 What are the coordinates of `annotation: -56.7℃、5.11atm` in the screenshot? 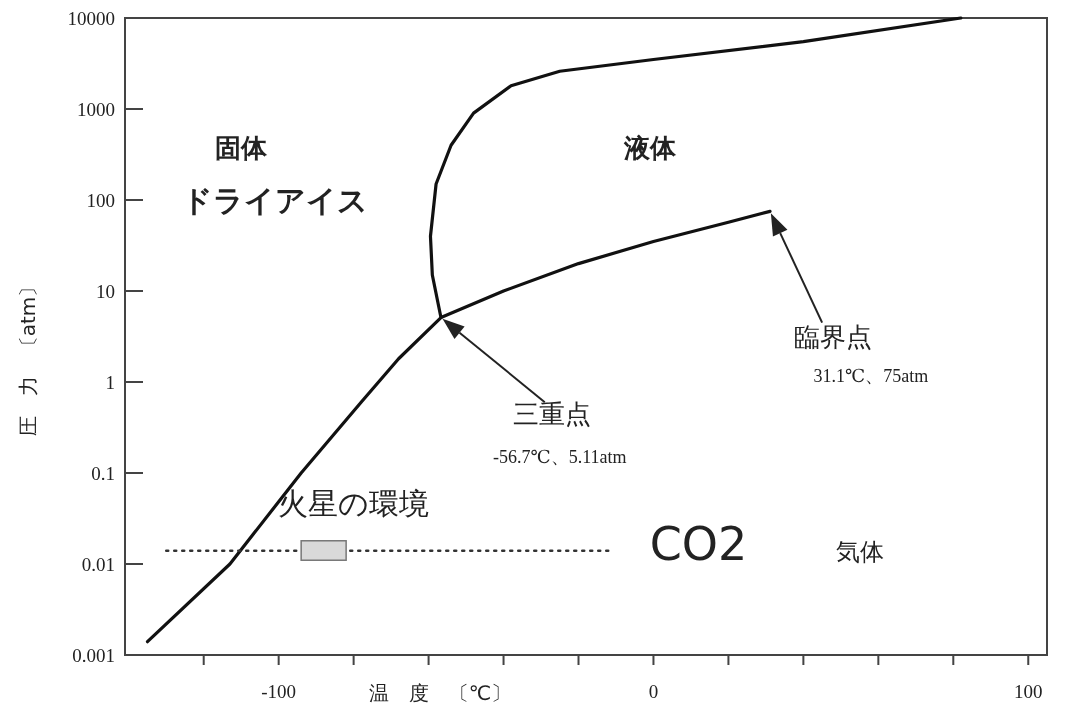 It's located at (560, 456).